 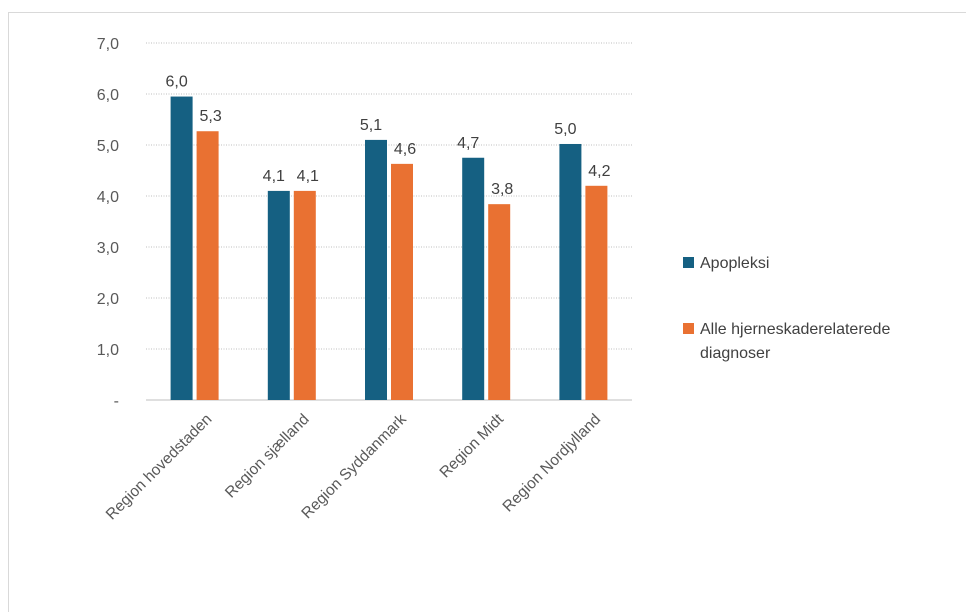 I want to click on legend-label-alle-line2: diagnoser, so click(x=735, y=353).